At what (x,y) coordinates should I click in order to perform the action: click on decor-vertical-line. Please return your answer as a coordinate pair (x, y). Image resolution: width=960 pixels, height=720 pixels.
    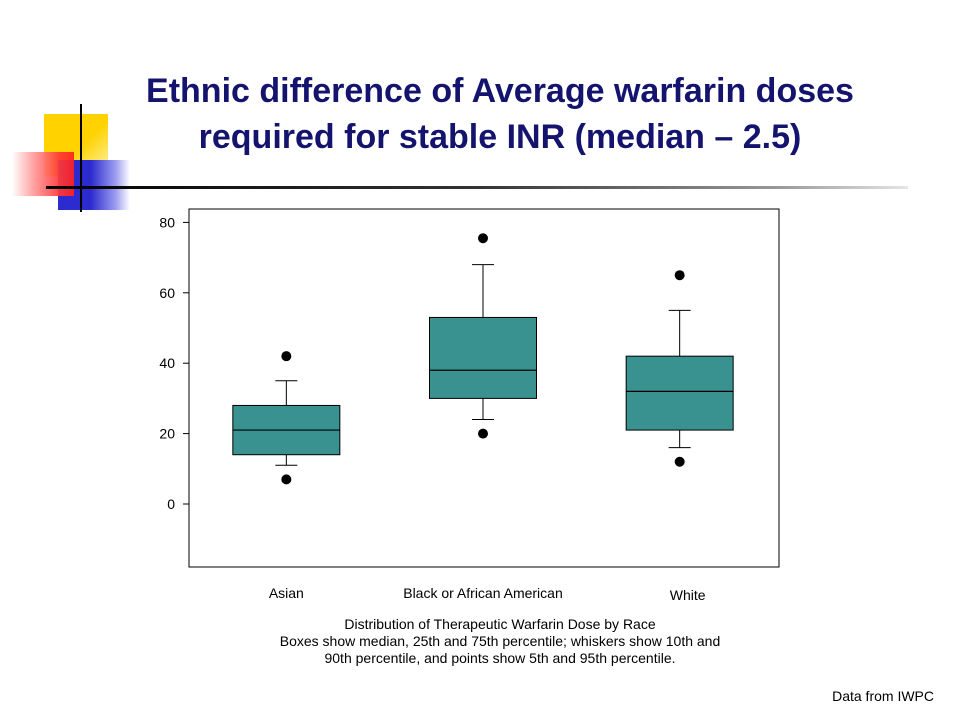
    Looking at the image, I should click on (81, 158).